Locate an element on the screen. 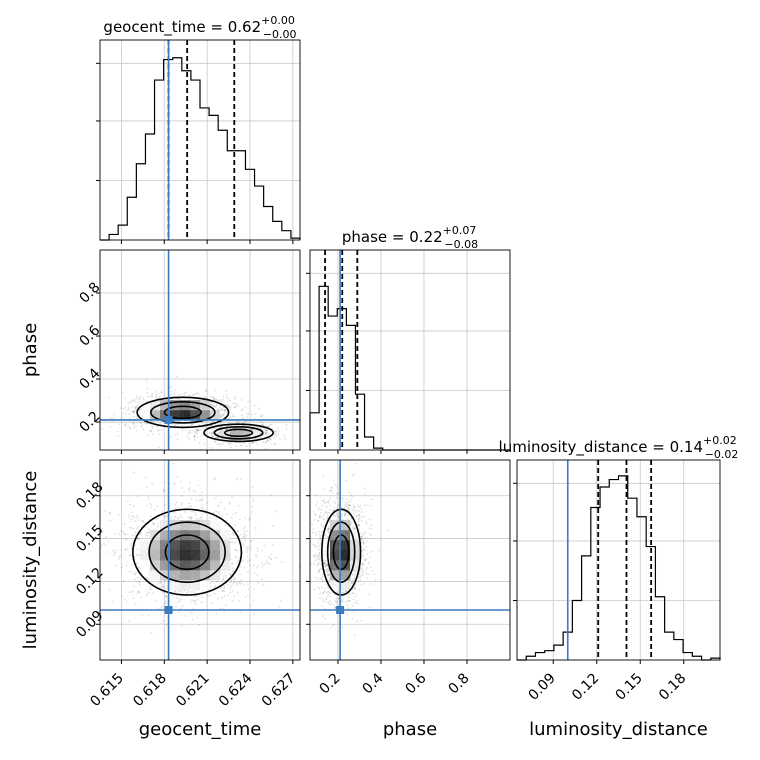  x-tick-label: 0.6 is located at coordinates (416, 683).